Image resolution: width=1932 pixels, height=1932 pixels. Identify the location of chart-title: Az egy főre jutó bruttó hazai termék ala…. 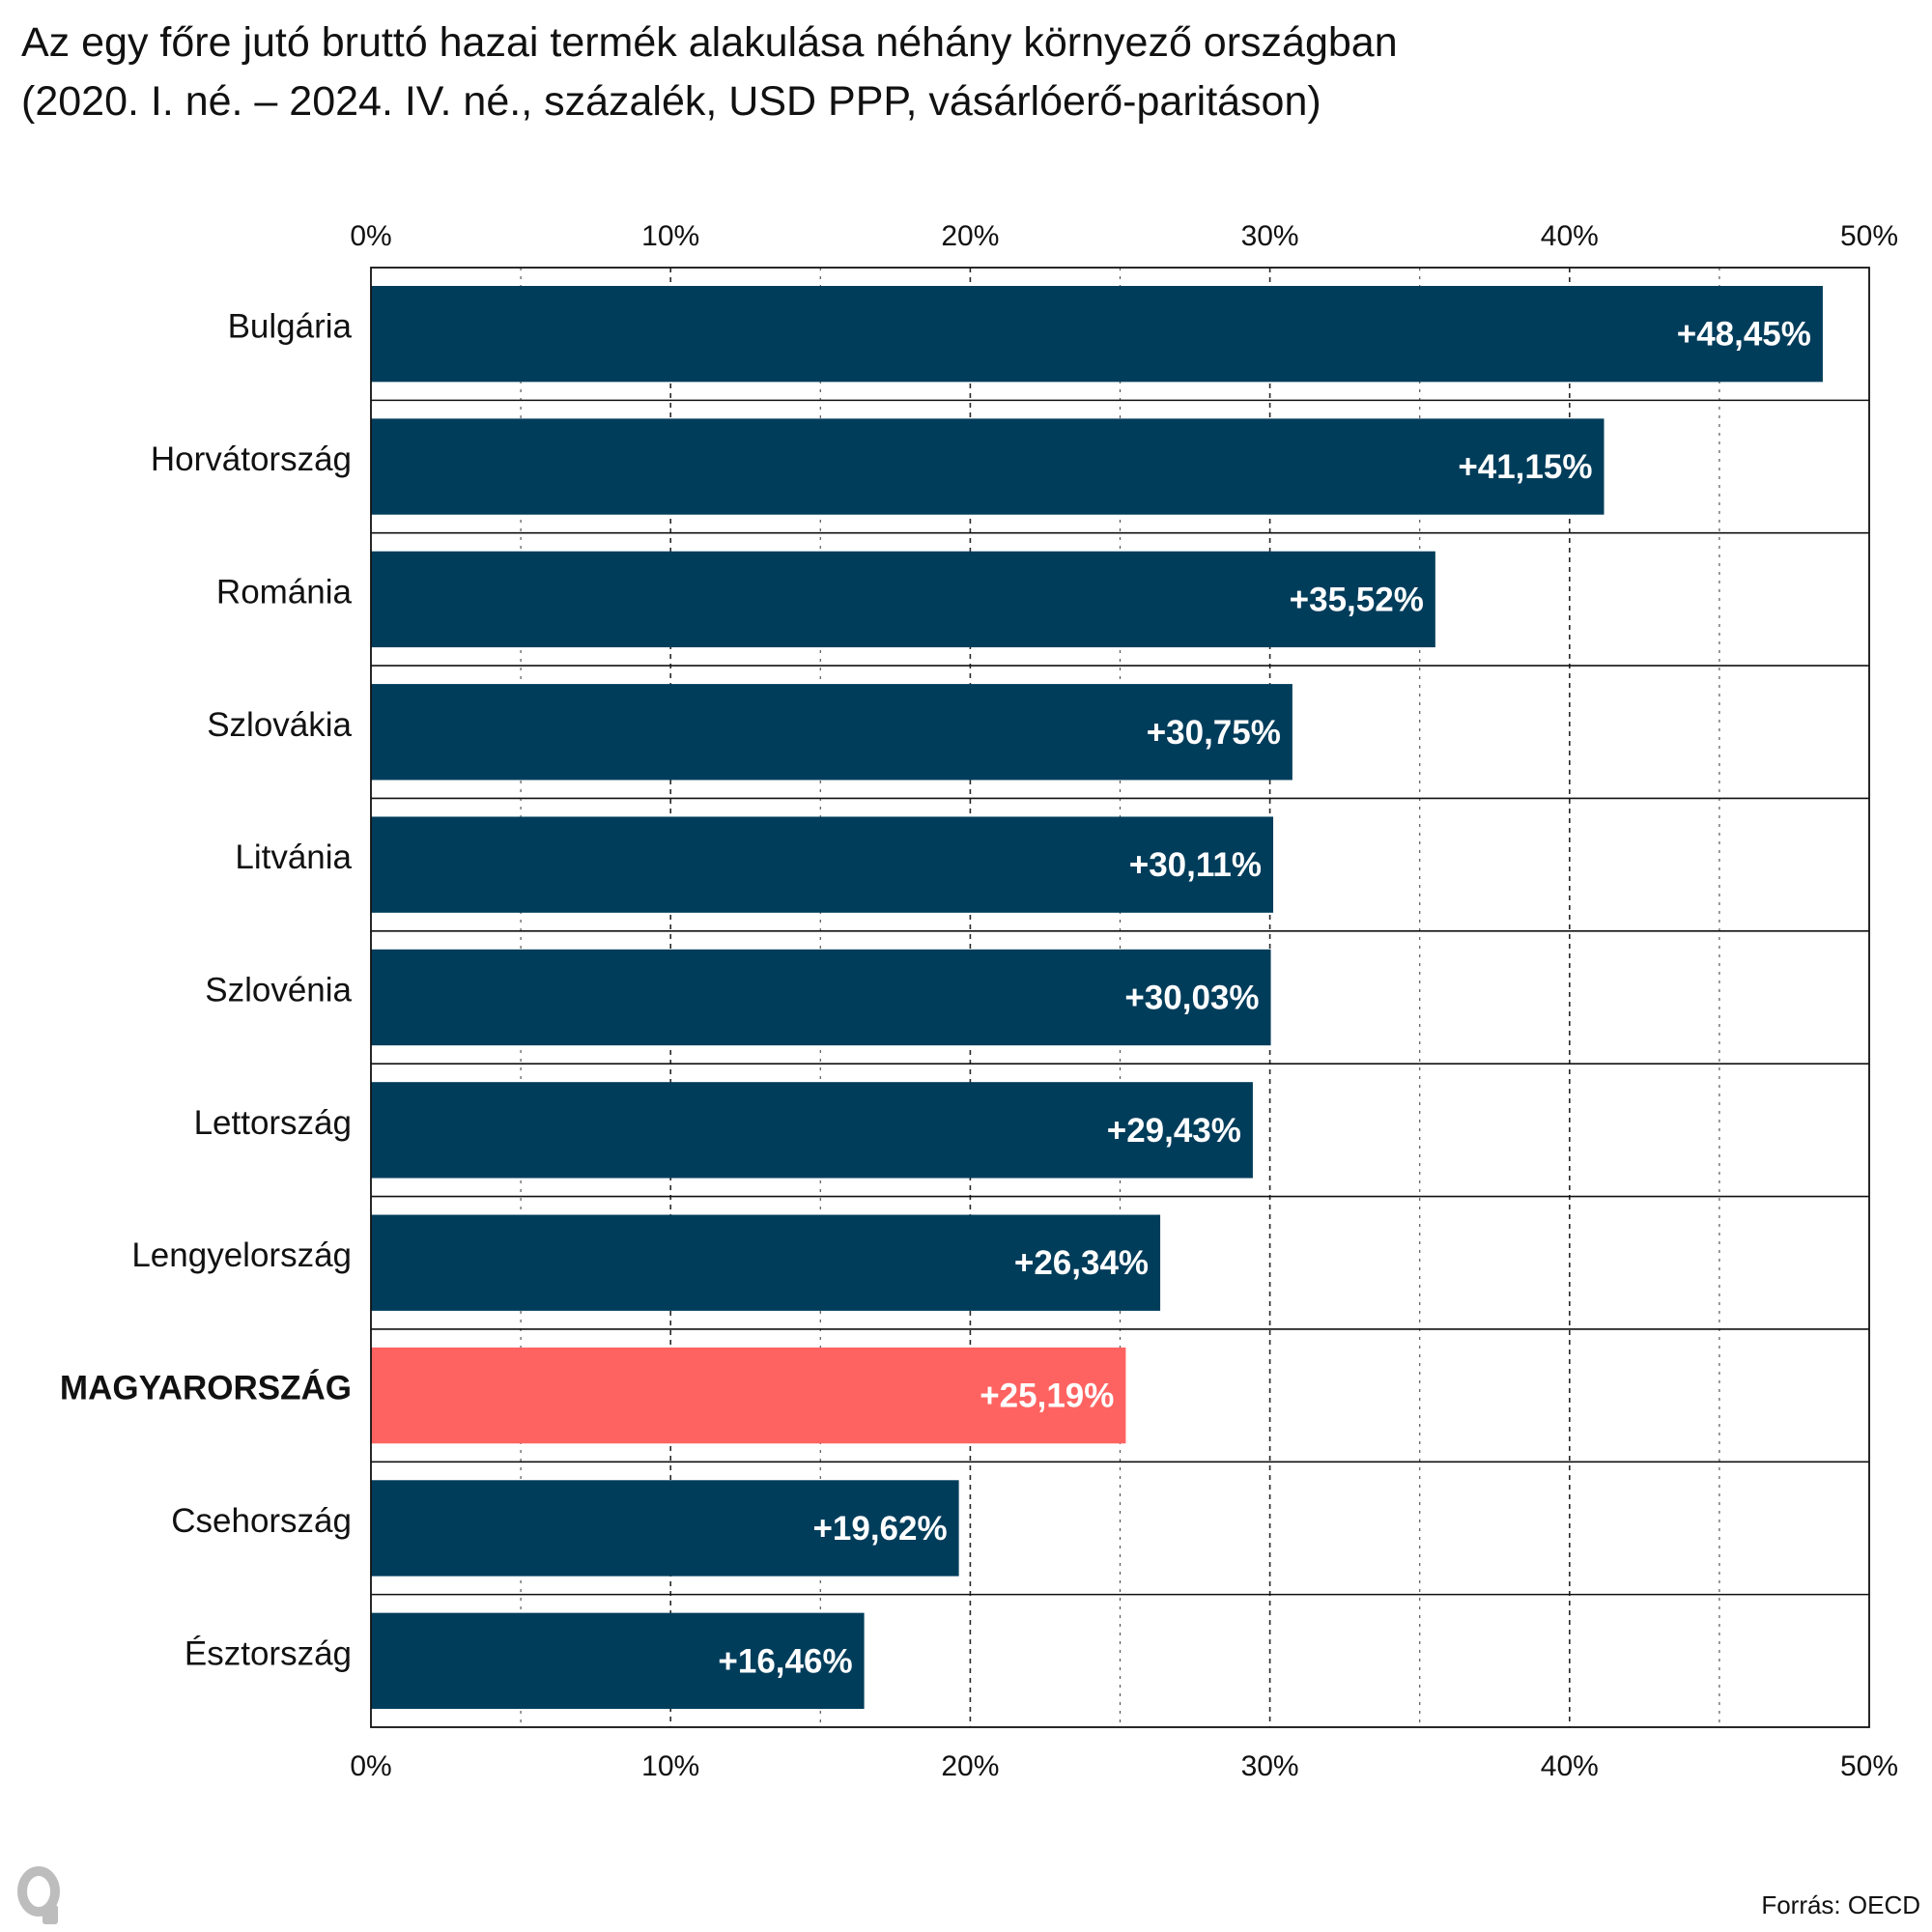
(709, 42).